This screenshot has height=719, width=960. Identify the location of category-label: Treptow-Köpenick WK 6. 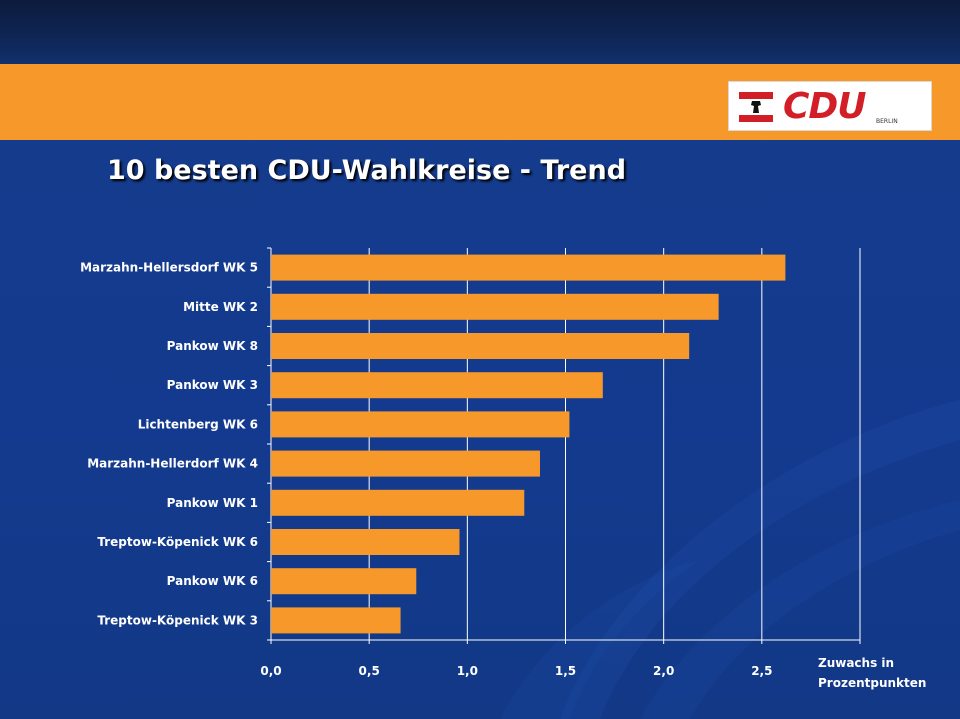
(177, 542).